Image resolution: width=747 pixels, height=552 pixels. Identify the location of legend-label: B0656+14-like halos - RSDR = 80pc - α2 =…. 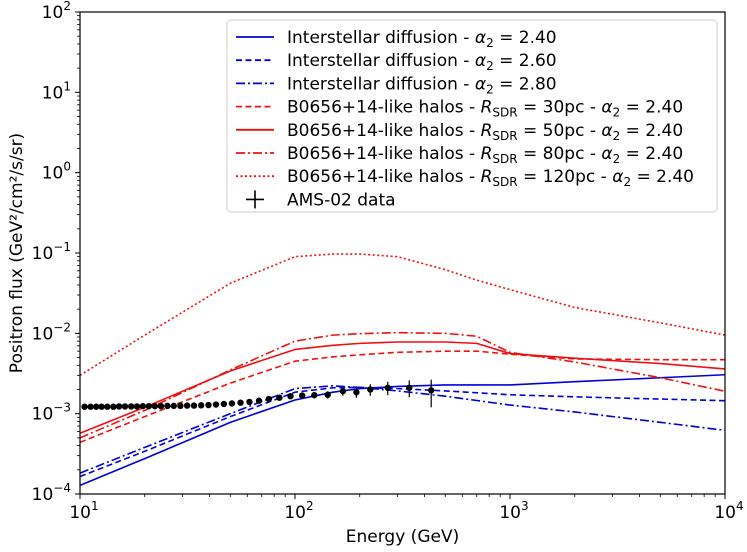
(485, 155).